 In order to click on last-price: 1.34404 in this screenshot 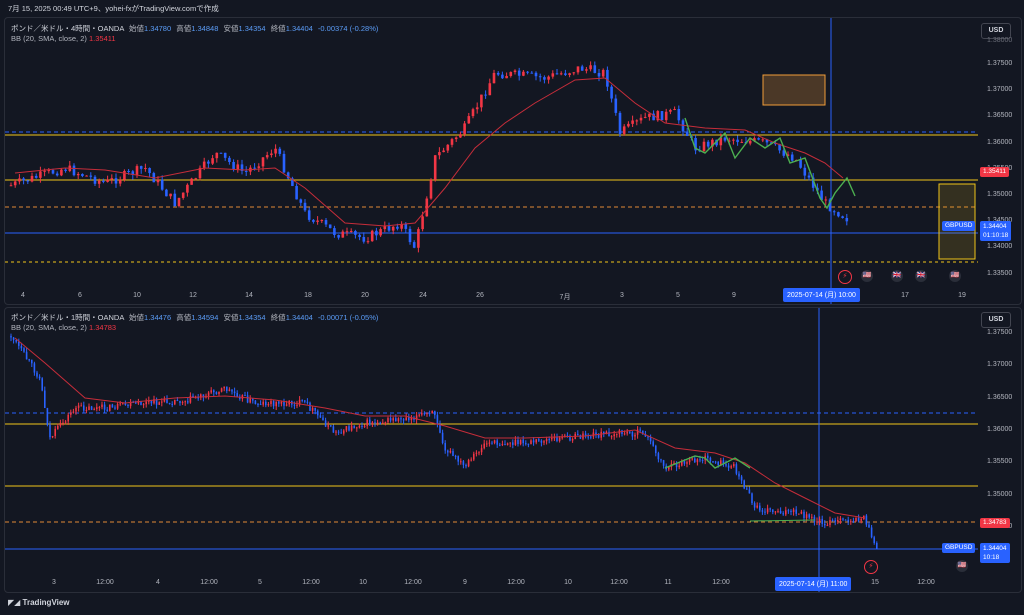, I will do `click(995, 226)`.